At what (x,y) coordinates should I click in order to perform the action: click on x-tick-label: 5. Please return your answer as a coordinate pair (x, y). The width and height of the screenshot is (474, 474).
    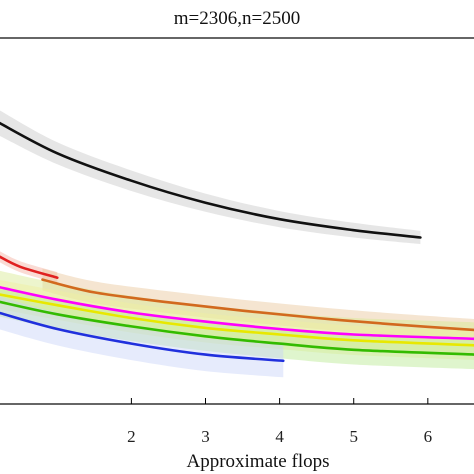
    Looking at the image, I should click on (353, 436).